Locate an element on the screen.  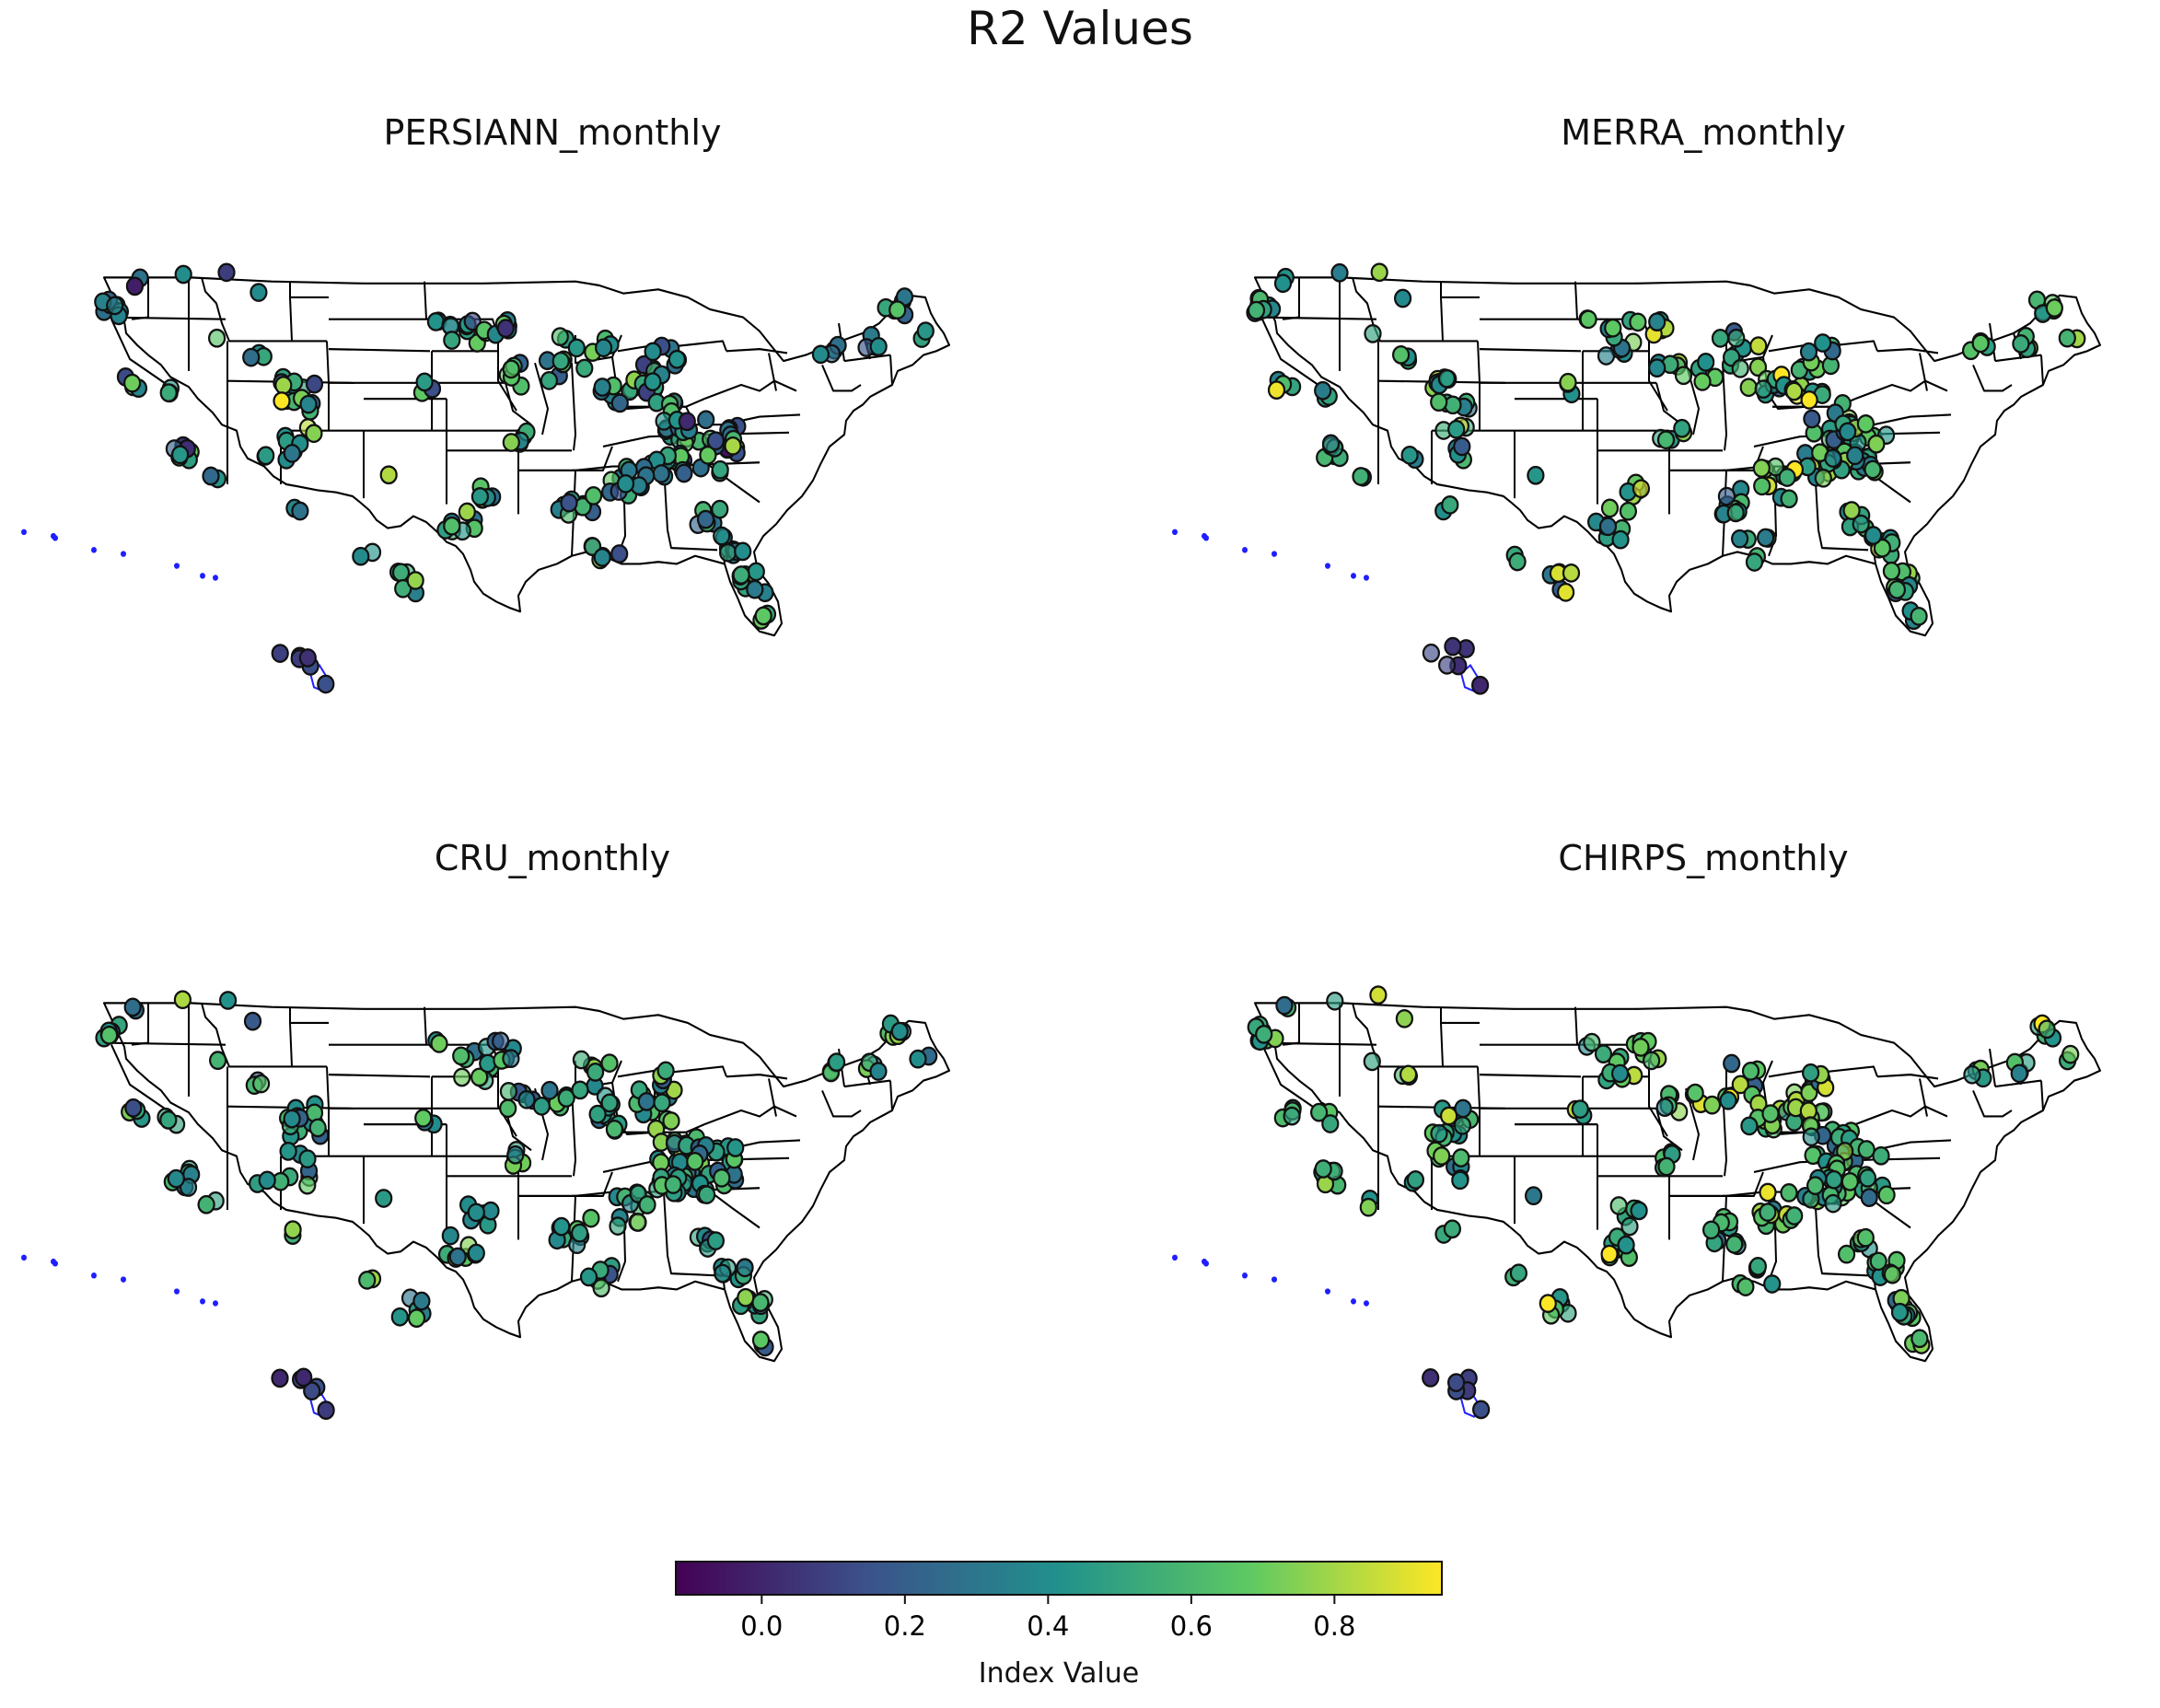
panel-title: CRU_monthly is located at coordinates (552, 858).